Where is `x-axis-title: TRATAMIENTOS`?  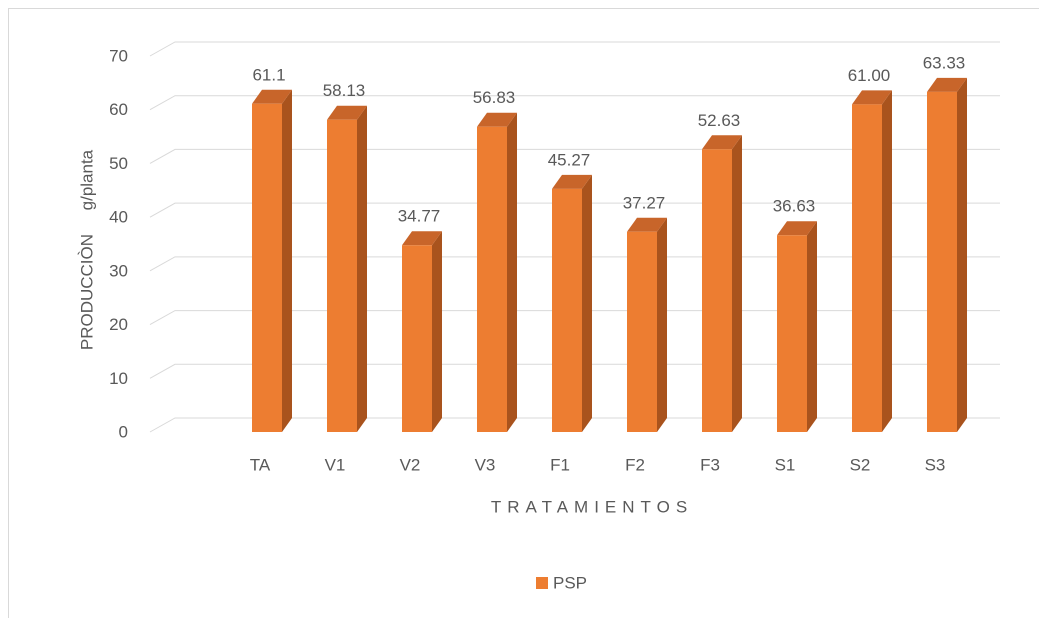 x-axis-title: TRATAMIENTOS is located at coordinates (592, 506).